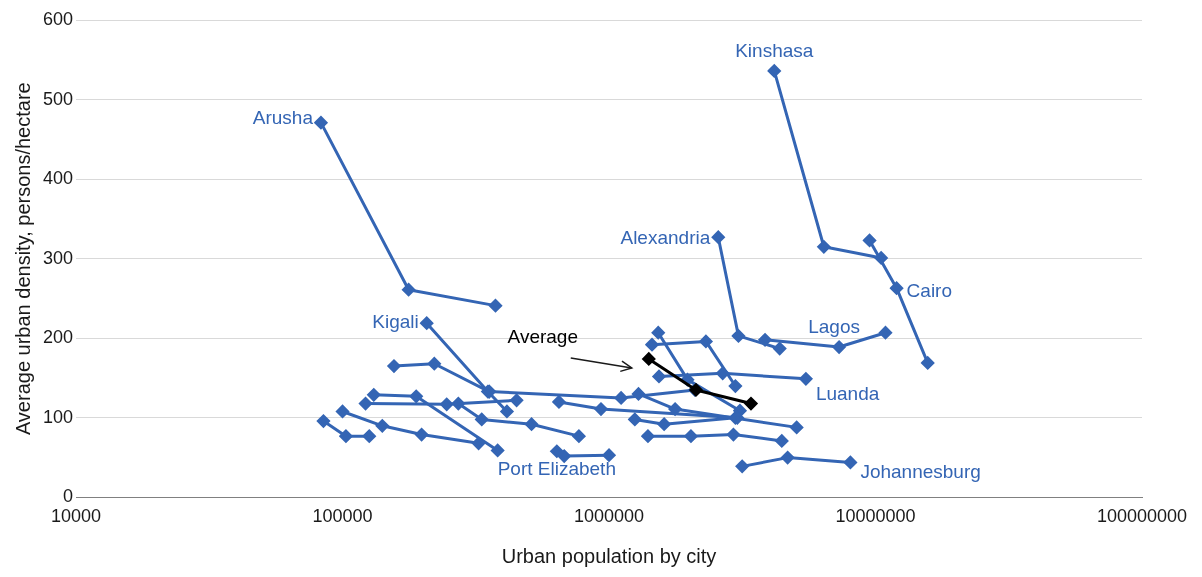  I want to click on series-label: Luanda, so click(847, 394).